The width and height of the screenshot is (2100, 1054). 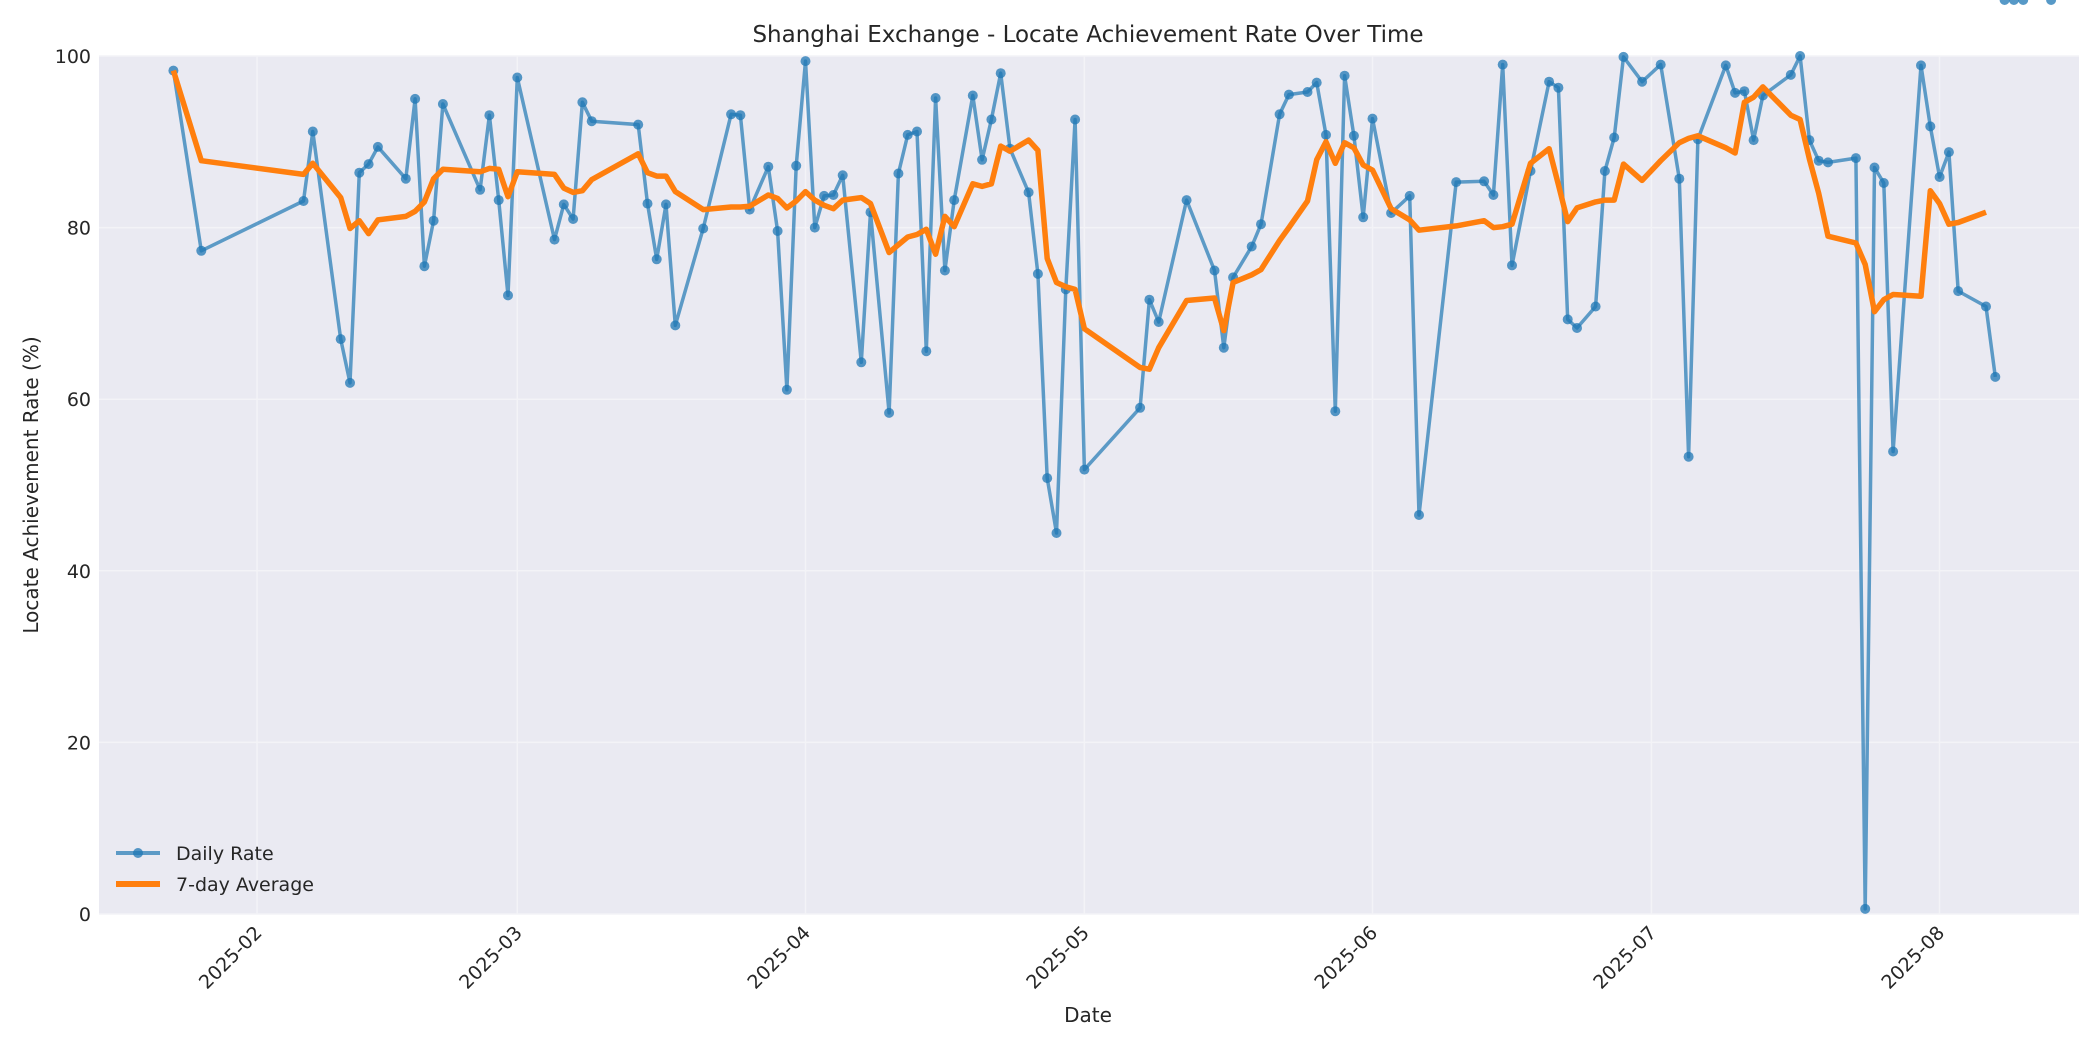 I want to click on legend-item-7day-average: 7-day Average, so click(x=215, y=885).